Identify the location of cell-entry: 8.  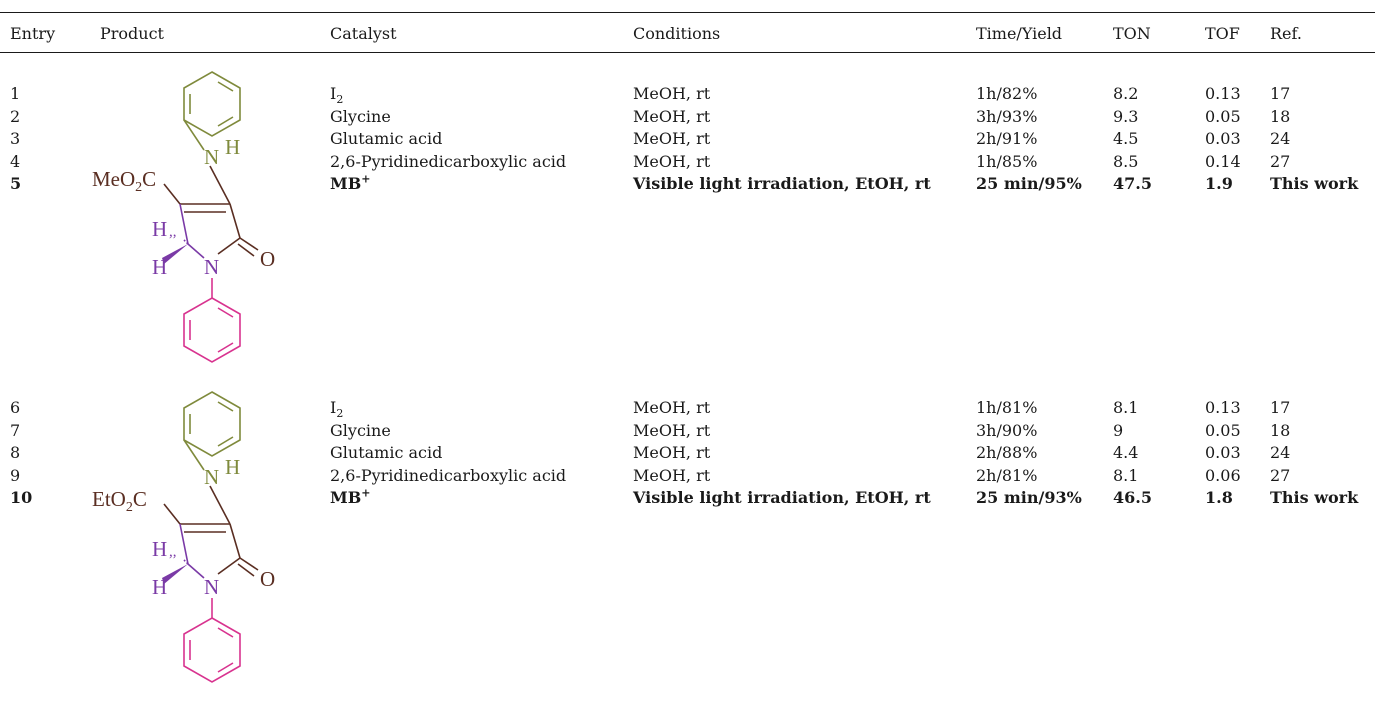
(15, 452).